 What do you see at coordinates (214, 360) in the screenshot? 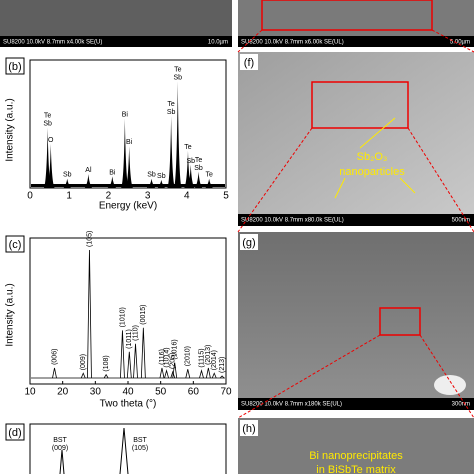
I see `peak-label: (2014)` at bounding box center [214, 360].